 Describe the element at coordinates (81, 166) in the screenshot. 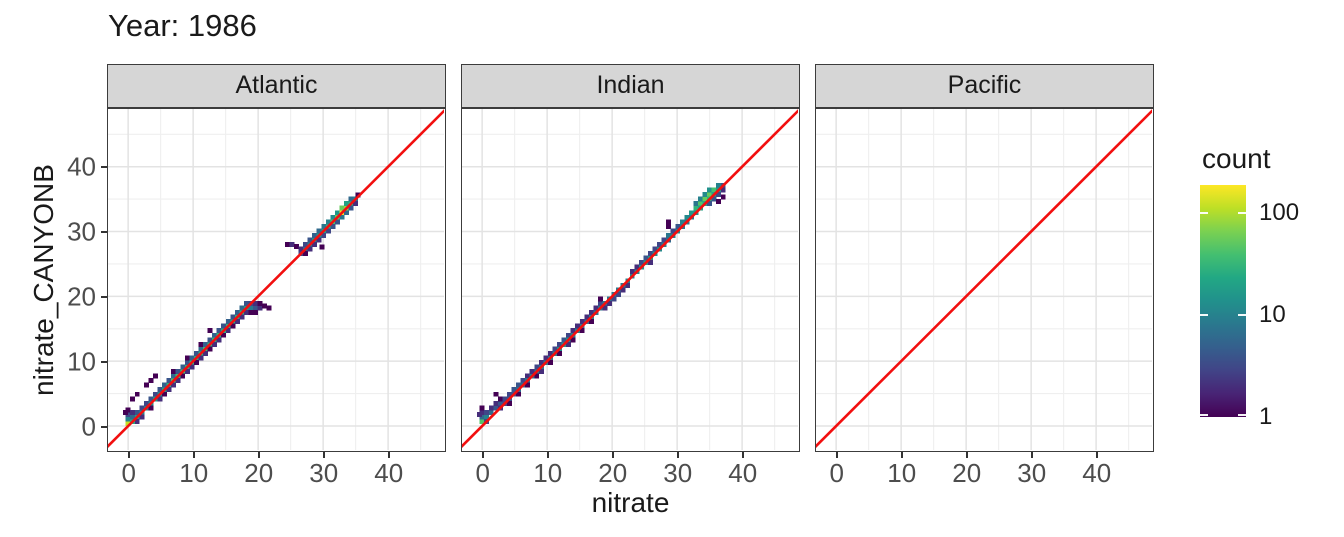

I see `y-tick-label: 40` at that location.